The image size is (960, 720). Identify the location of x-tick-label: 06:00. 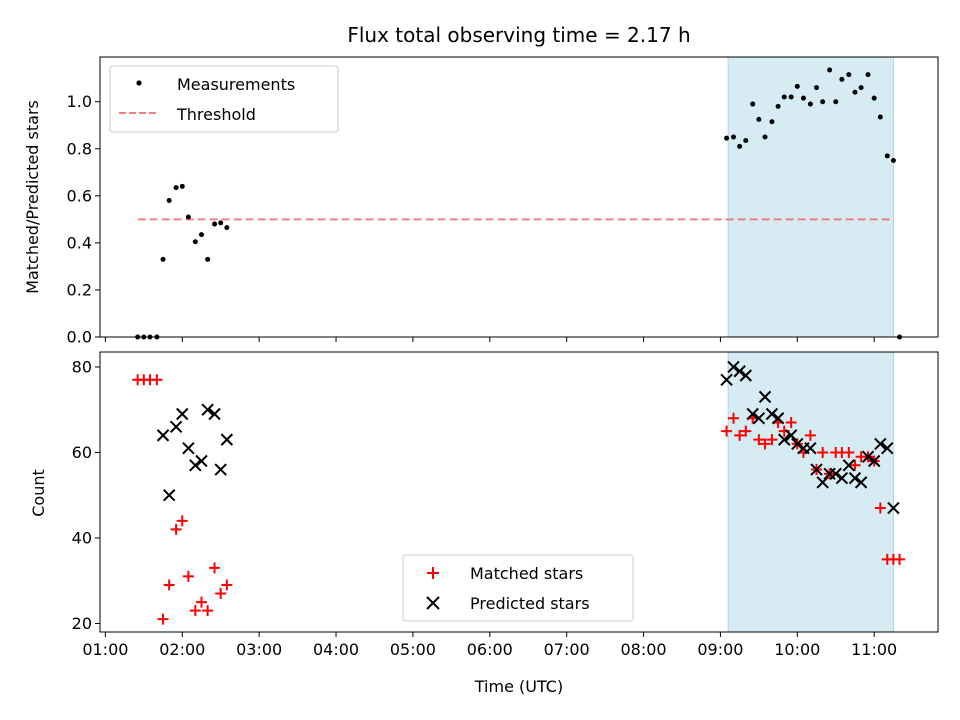
(490, 649).